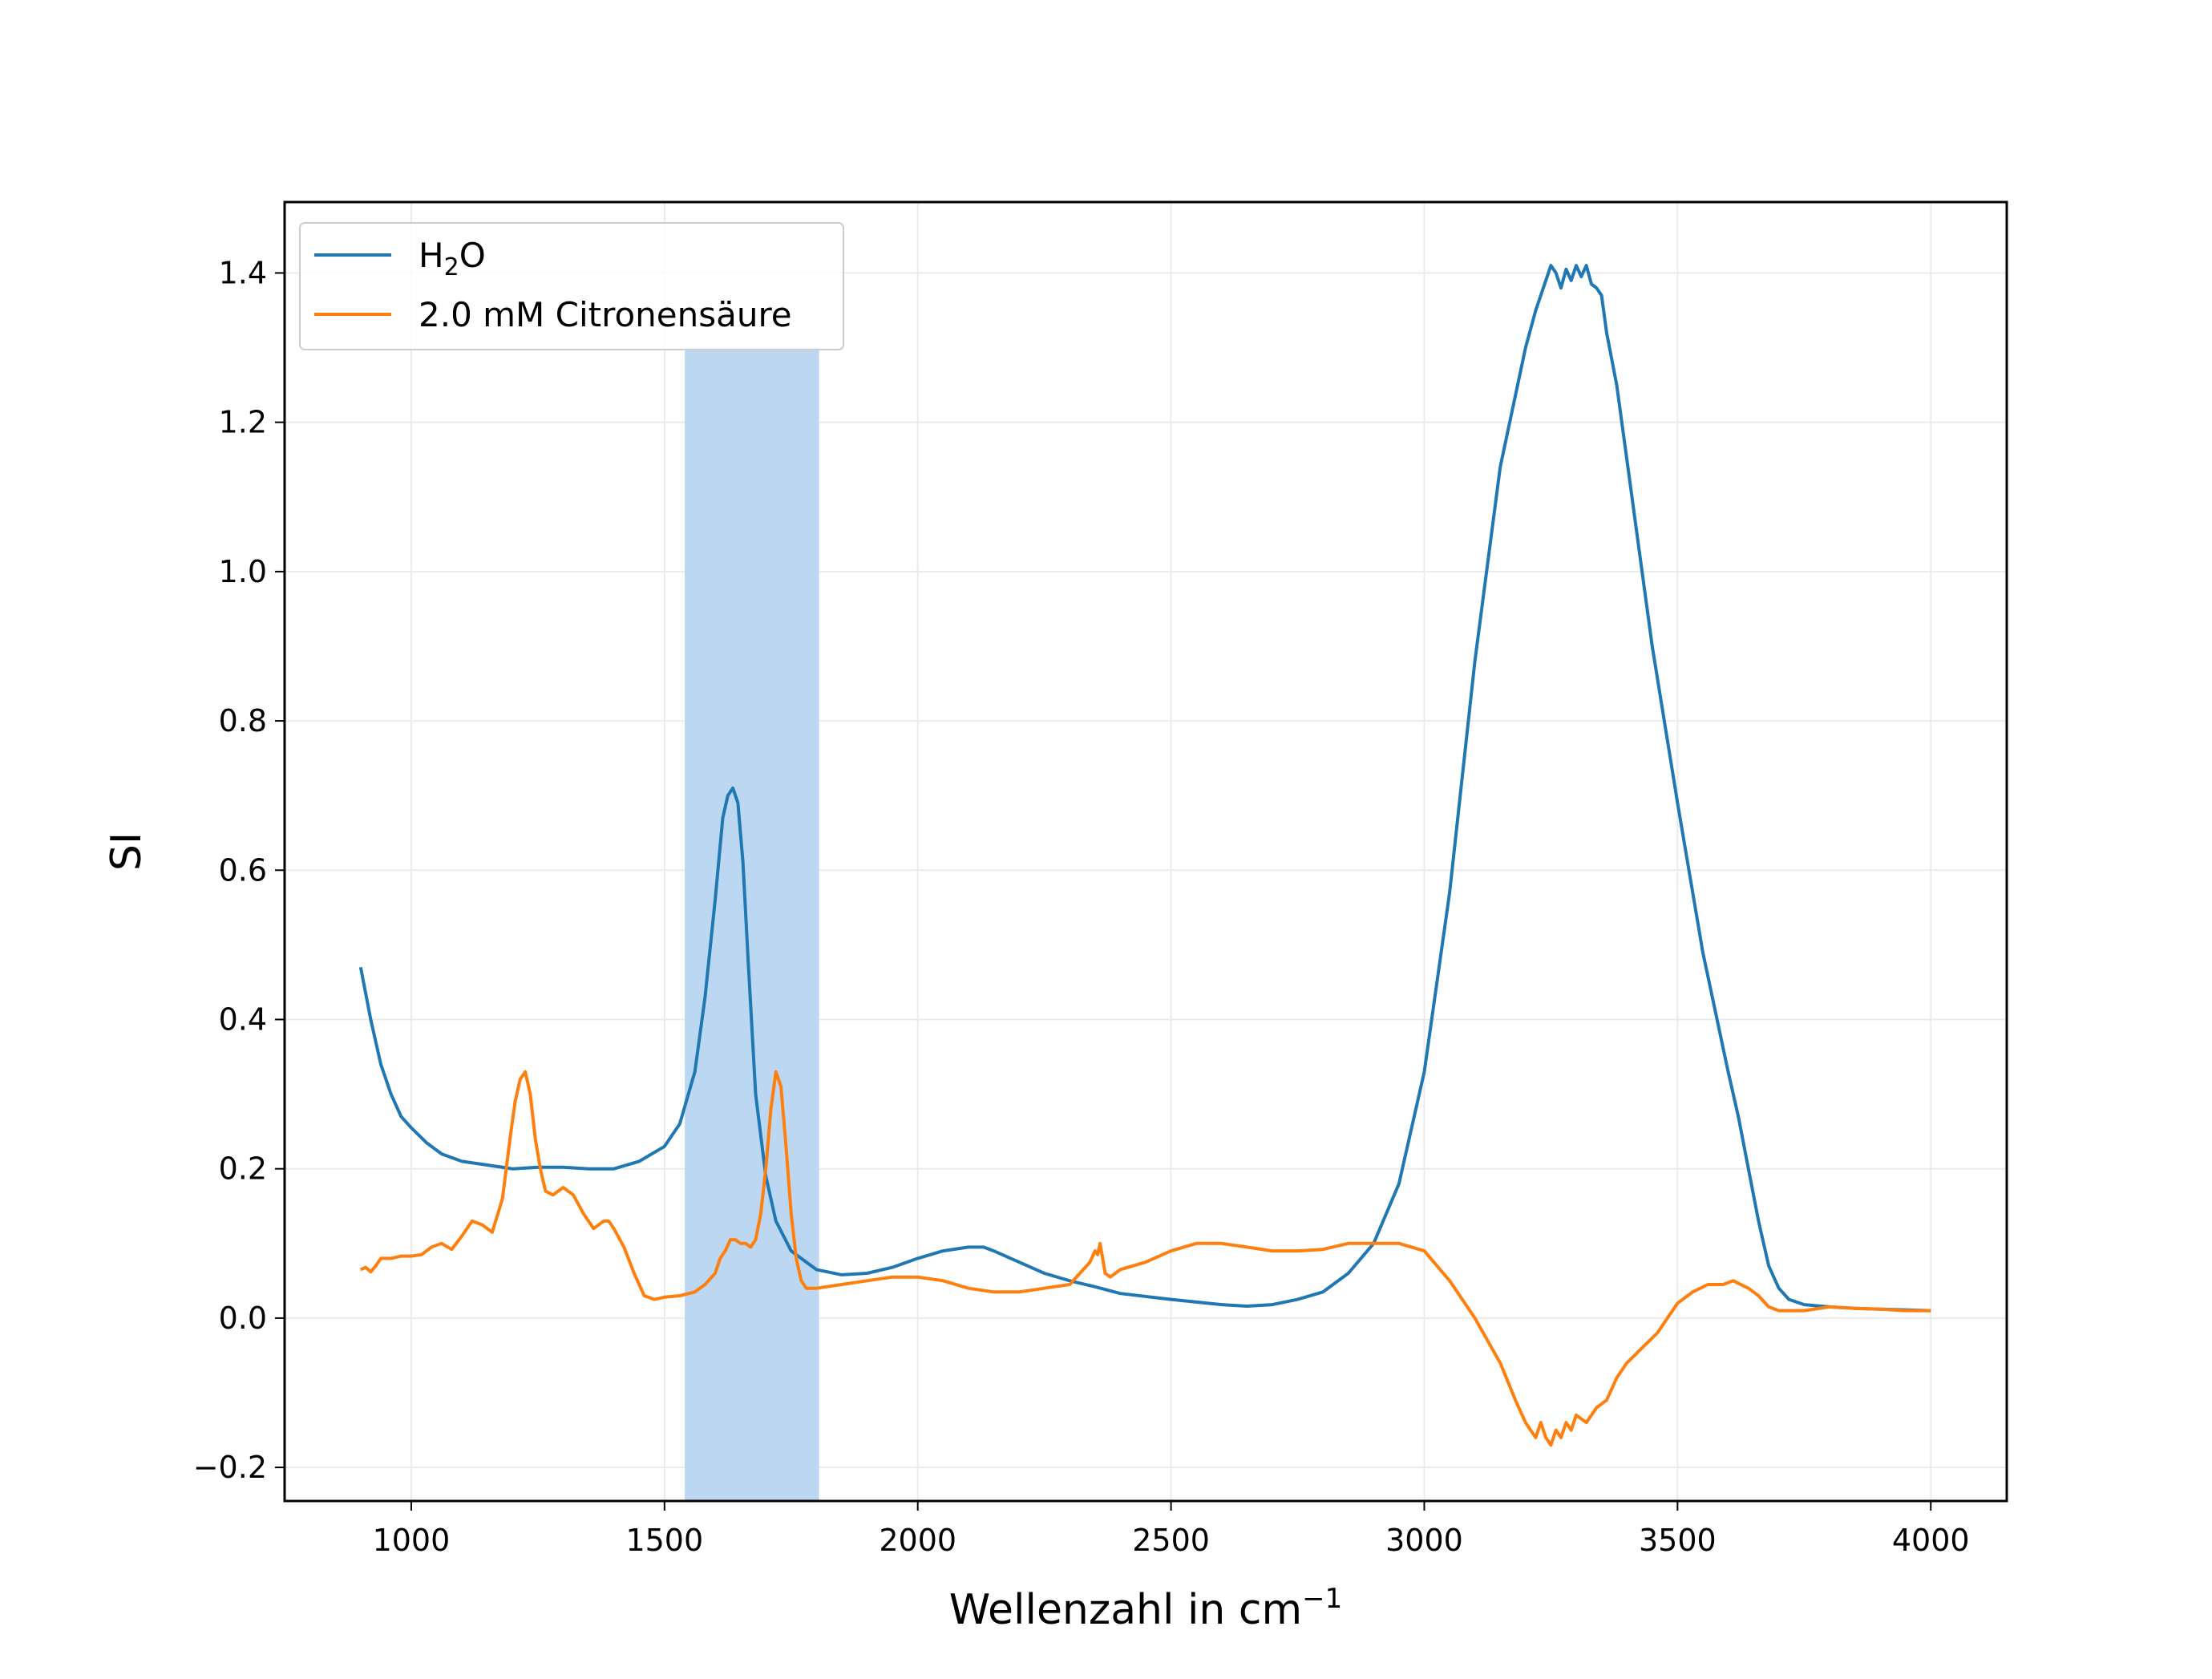  I want to click on x-tick-label: 2000, so click(917, 1540).